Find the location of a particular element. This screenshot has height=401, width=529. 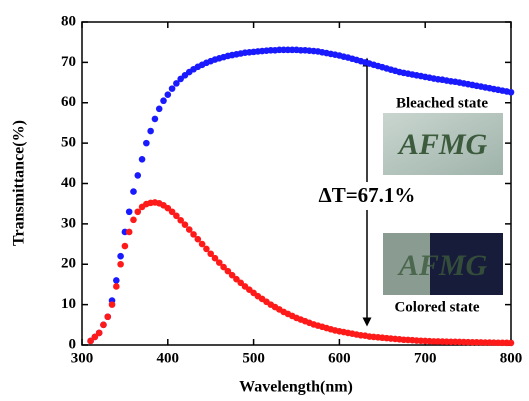

x-axis-label: Wavelength(nm) is located at coordinates (296, 387).